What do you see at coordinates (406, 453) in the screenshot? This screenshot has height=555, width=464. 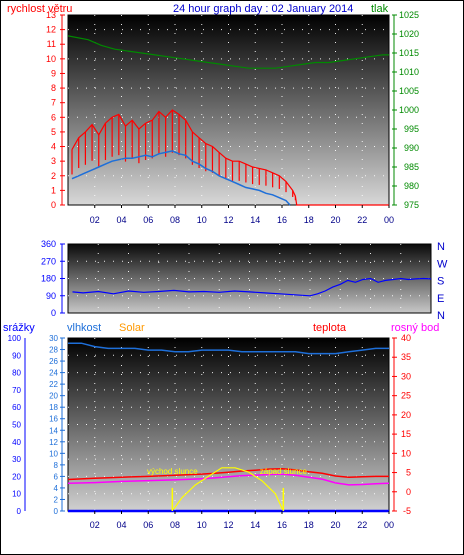 I see `temperature-ytick-label: 10` at bounding box center [406, 453].